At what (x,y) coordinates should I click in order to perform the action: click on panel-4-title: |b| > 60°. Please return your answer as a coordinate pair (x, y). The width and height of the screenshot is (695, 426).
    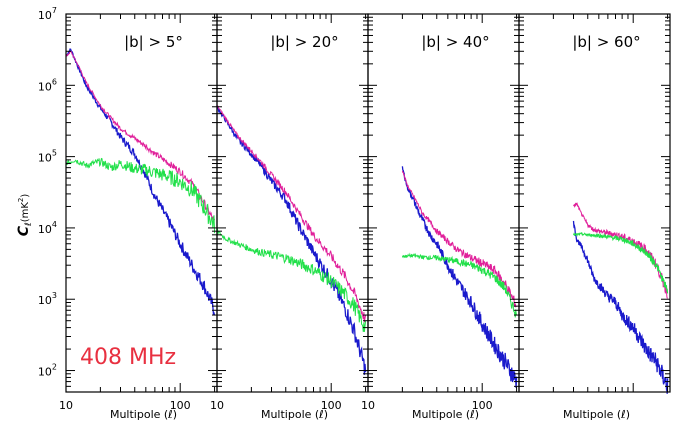
    Looking at the image, I should click on (606, 42).